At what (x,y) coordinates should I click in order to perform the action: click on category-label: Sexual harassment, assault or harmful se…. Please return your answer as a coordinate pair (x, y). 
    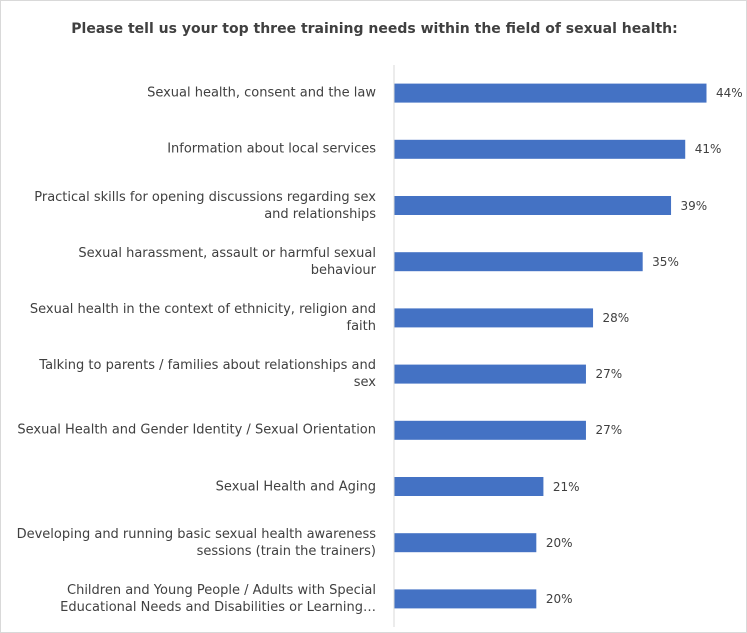
    Looking at the image, I should click on (227, 261).